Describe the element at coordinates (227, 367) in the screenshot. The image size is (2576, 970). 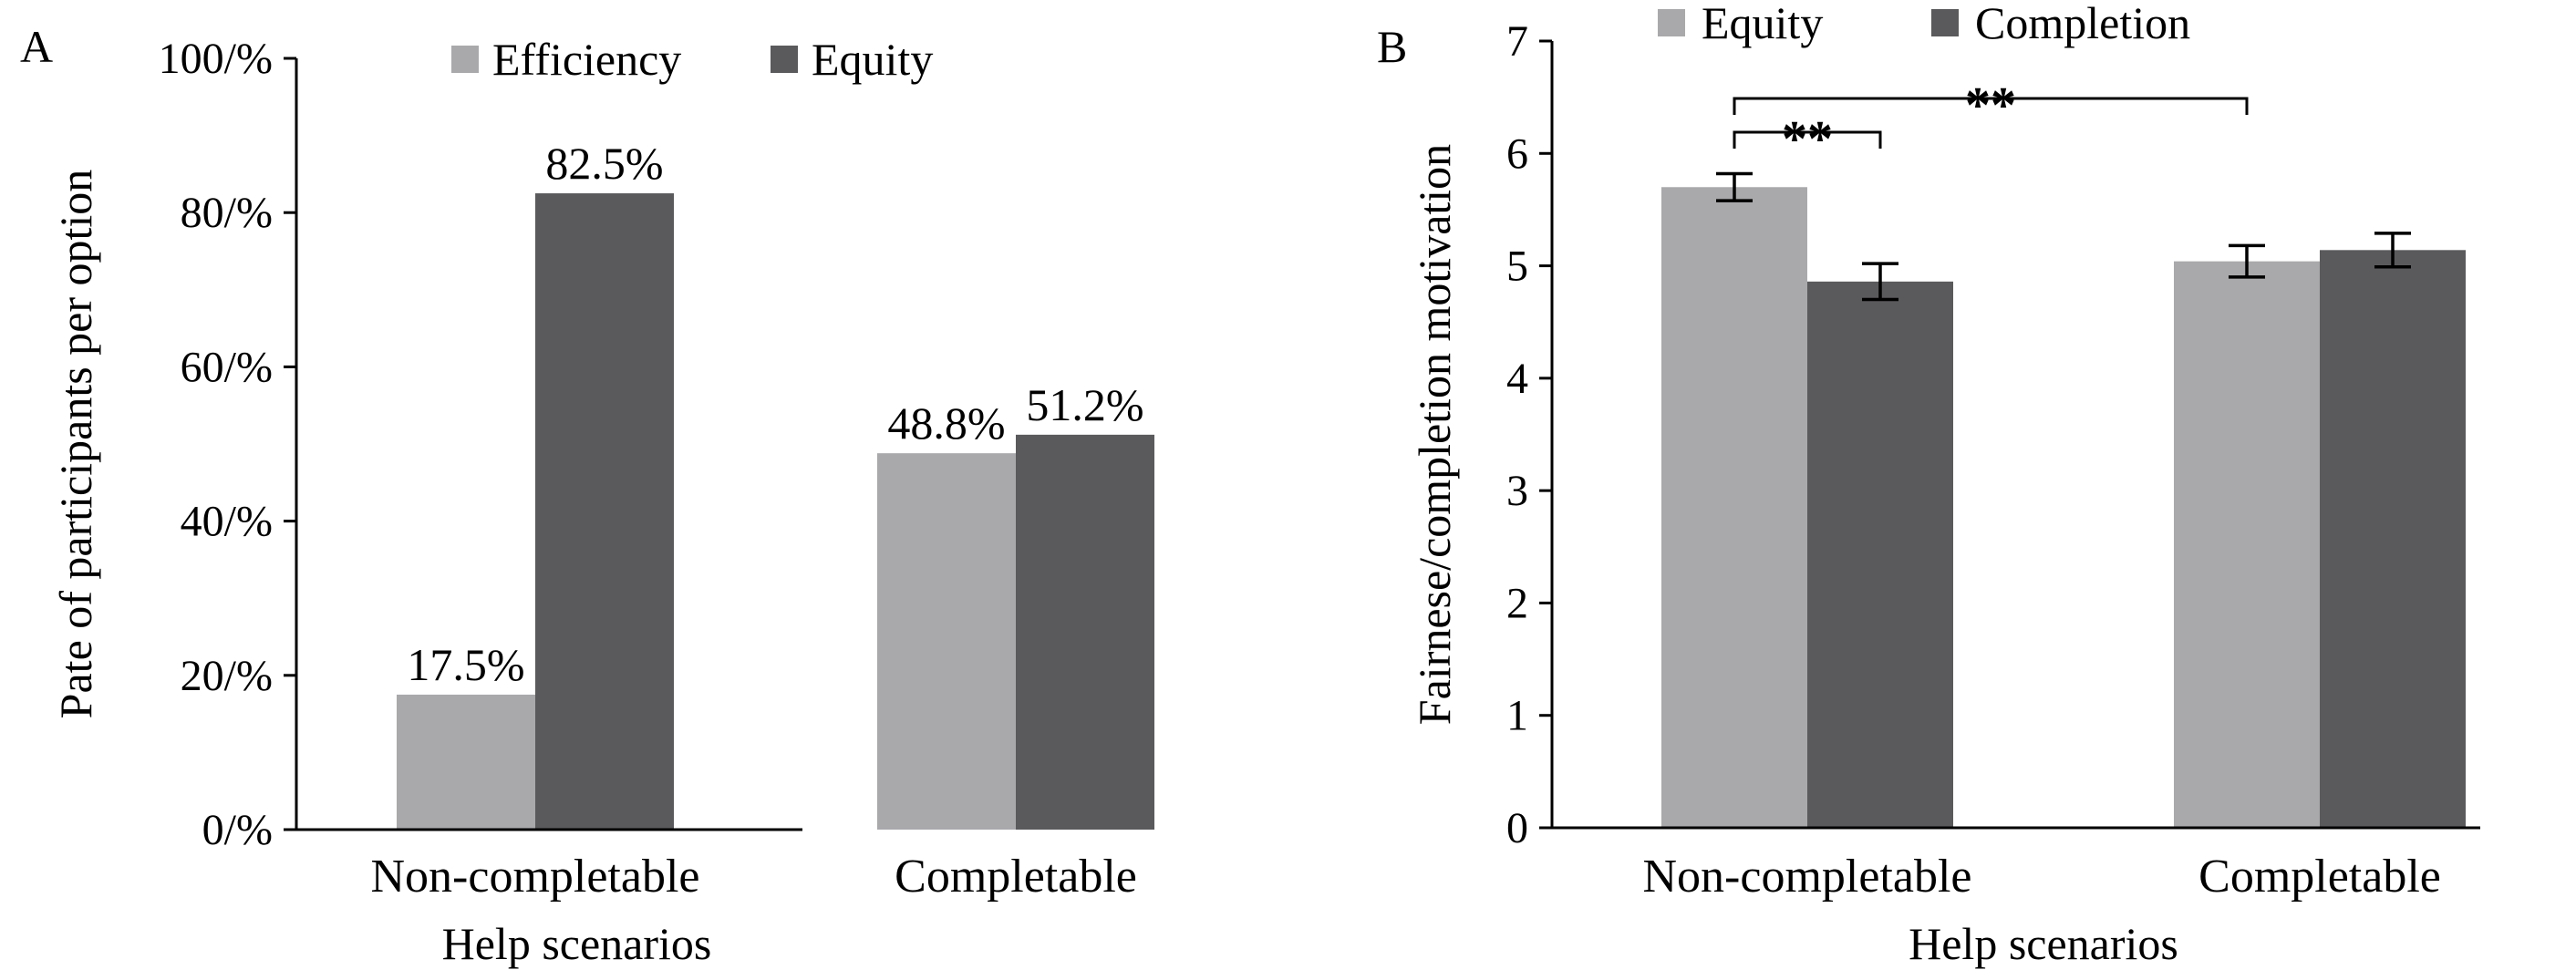
I see `y-tick-label: 60/%` at that location.